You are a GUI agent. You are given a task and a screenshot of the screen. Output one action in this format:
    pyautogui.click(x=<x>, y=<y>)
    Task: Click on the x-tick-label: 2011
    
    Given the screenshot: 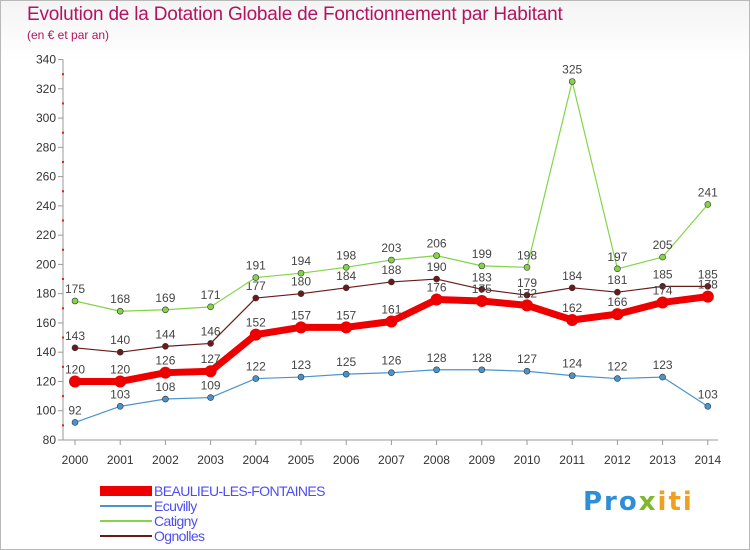 What is the action you would take?
    pyautogui.click(x=572, y=460)
    